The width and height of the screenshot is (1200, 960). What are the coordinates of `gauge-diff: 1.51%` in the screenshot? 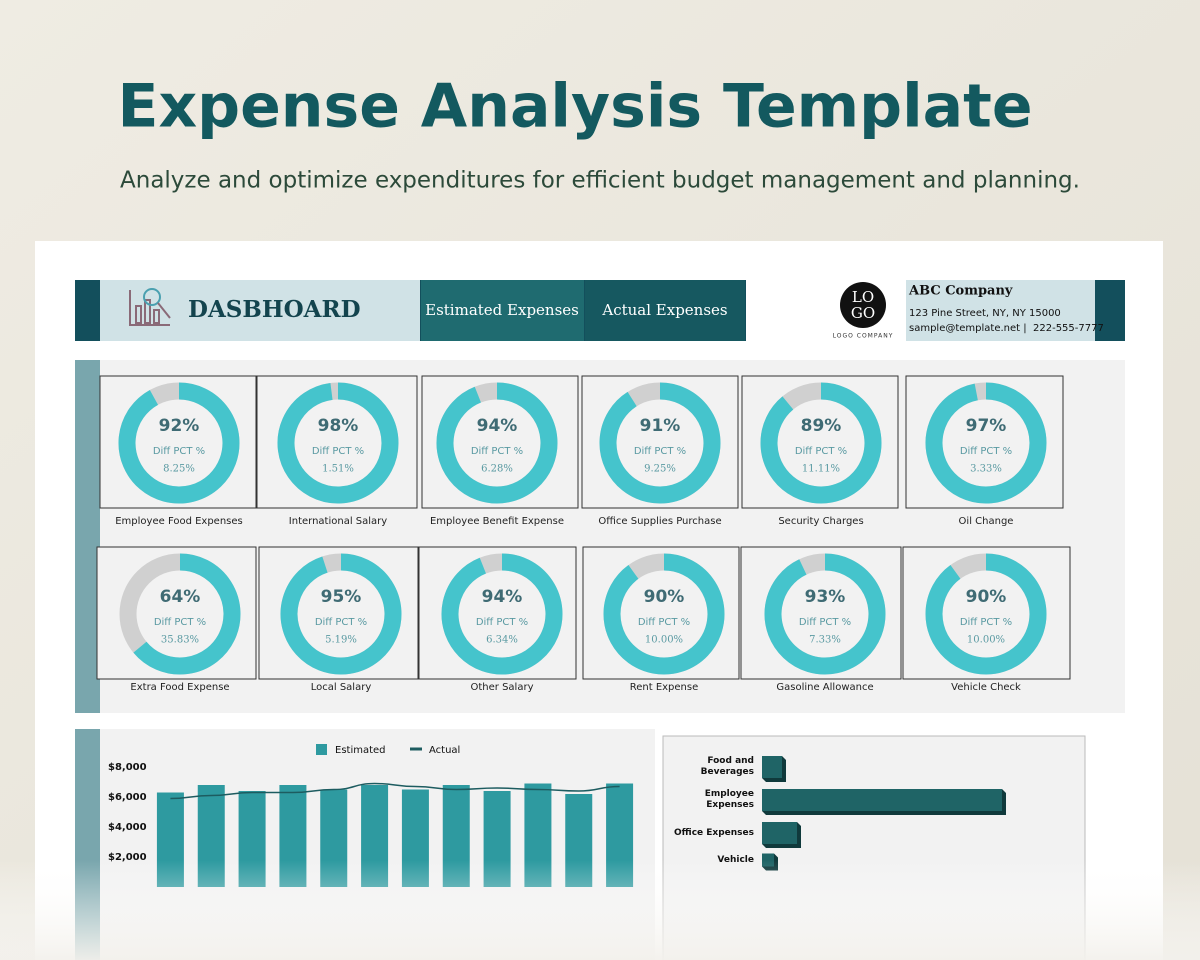 It's located at (338, 469).